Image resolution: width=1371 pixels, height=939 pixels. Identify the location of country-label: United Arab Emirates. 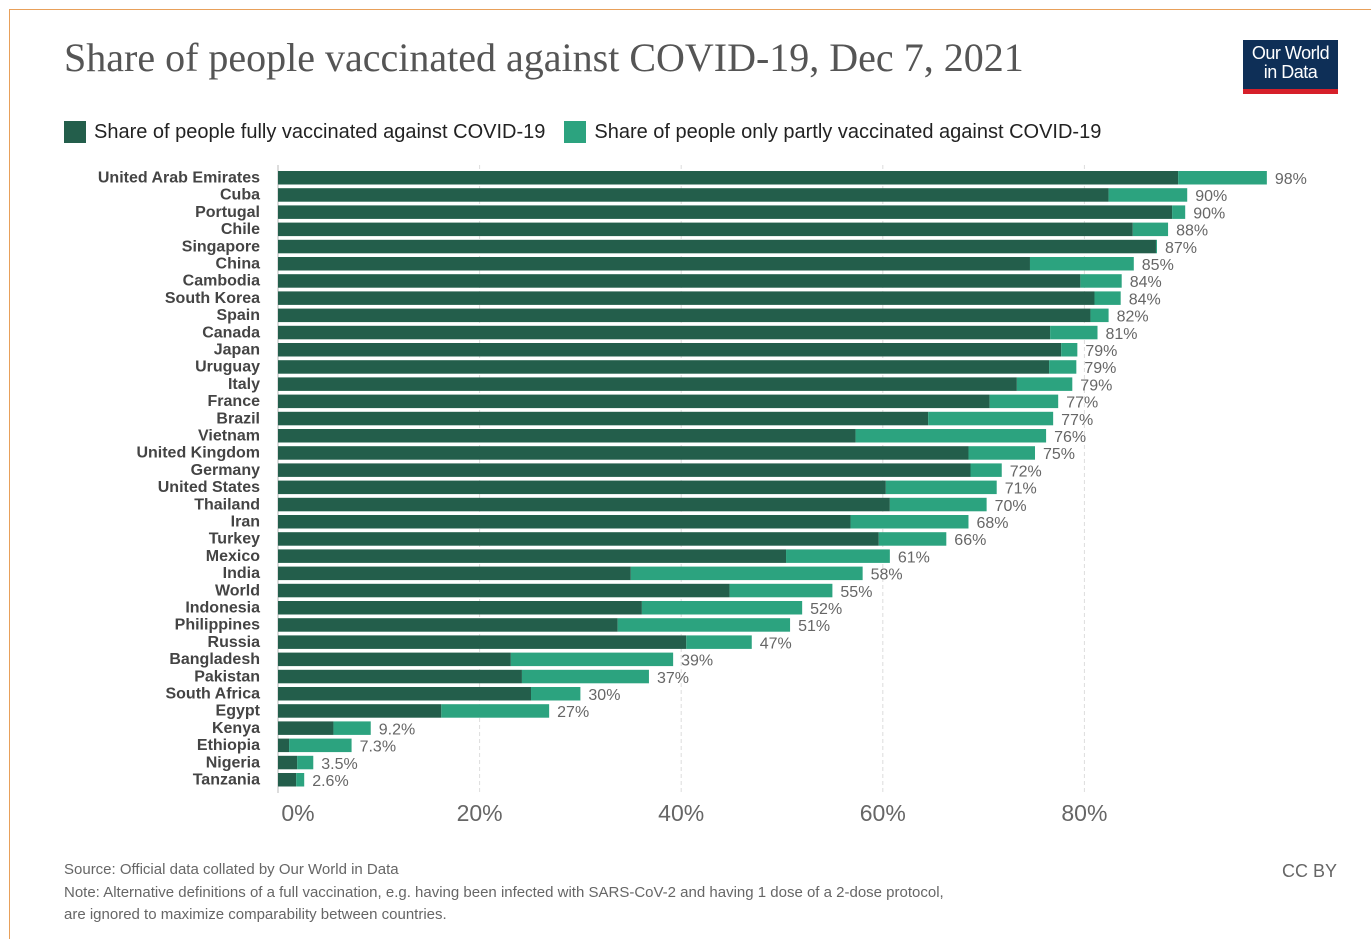
(179, 178).